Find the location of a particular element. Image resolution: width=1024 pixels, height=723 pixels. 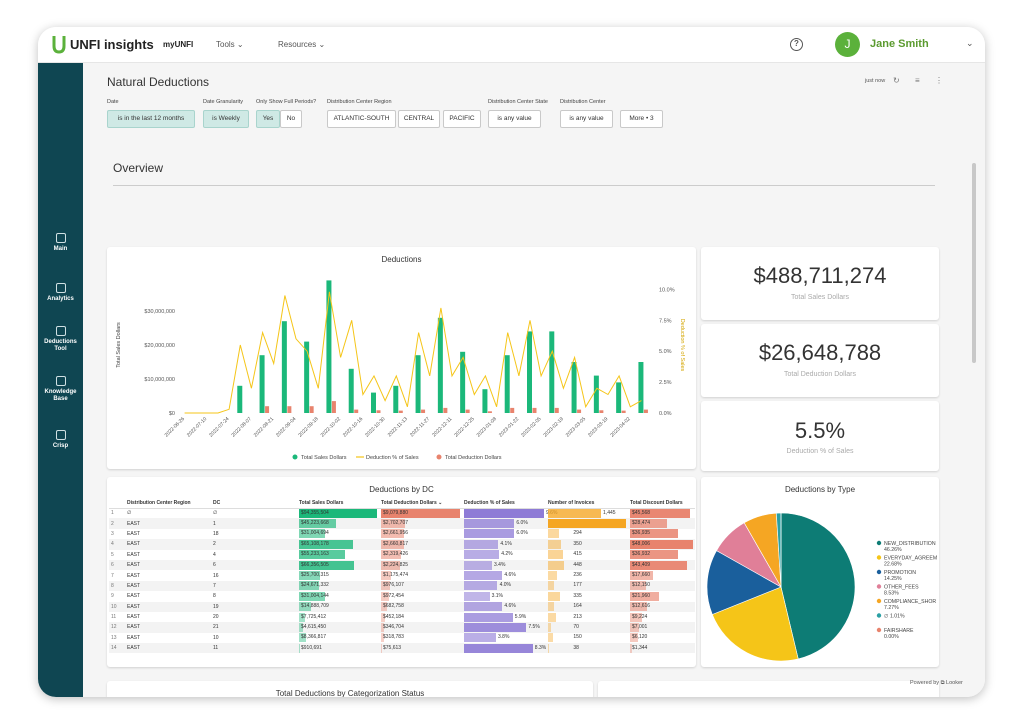

legend-label: COMPLIANCE_SHOR is located at coordinates (910, 602).